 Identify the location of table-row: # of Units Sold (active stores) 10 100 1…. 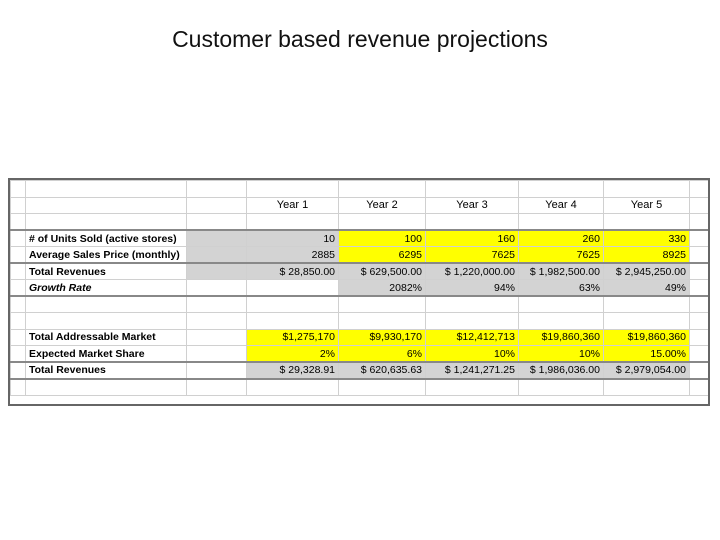
(359, 238).